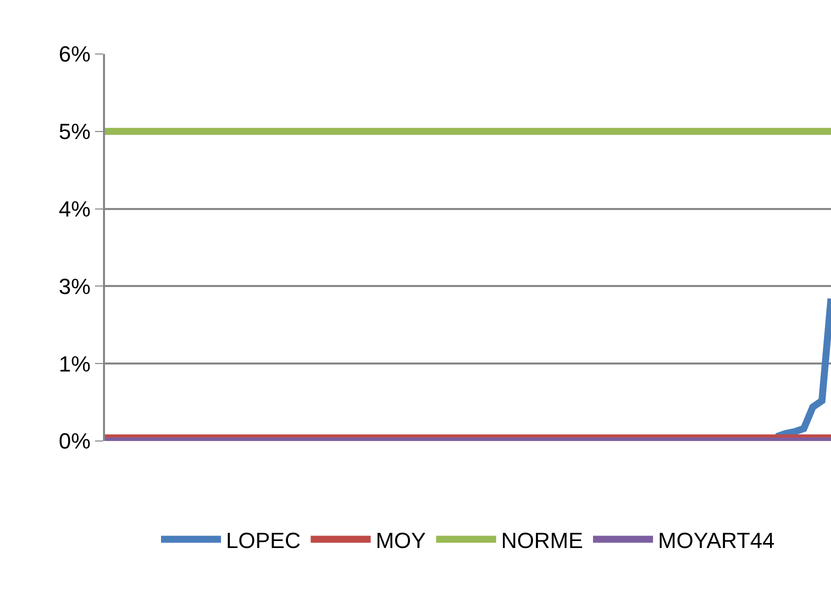 Image resolution: width=831 pixels, height=610 pixels. Describe the element at coordinates (74, 131) in the screenshot. I see `y-tick-label: 5%` at that location.